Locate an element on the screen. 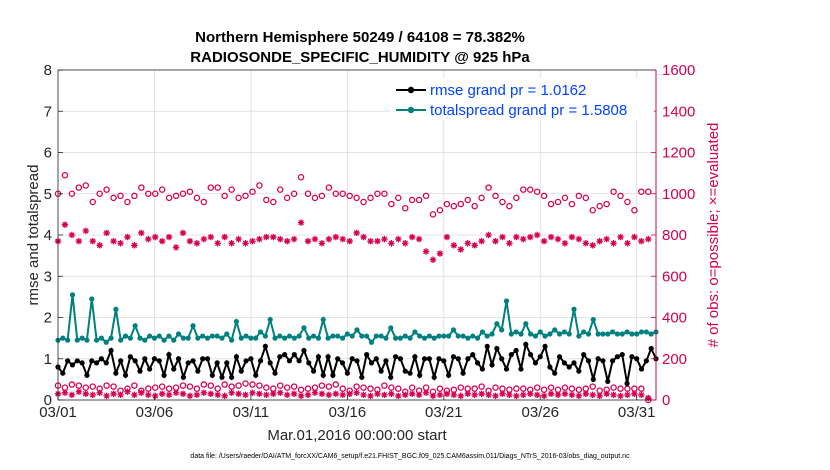 The width and height of the screenshot is (830, 470). y-left-tick-label: 8 is located at coordinates (48, 70).